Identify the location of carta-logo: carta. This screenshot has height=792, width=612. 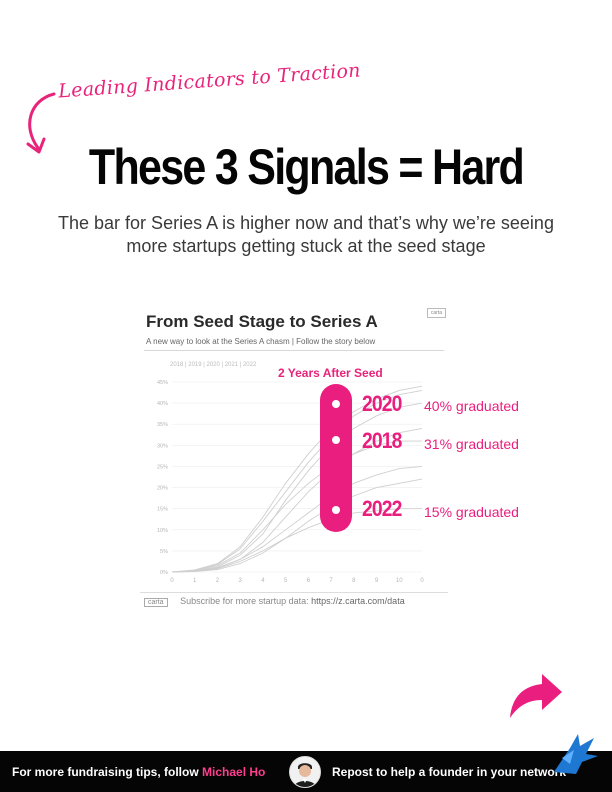
(156, 602).